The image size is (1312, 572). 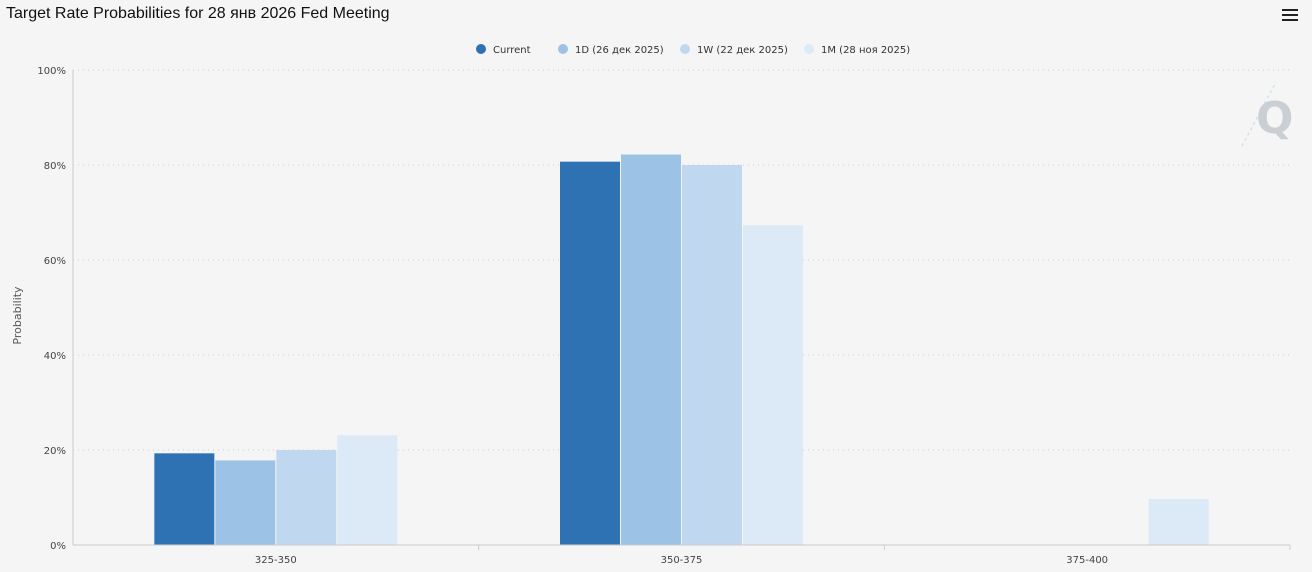 I want to click on legend-label: 1D (26 дек 2025), so click(x=619, y=50).